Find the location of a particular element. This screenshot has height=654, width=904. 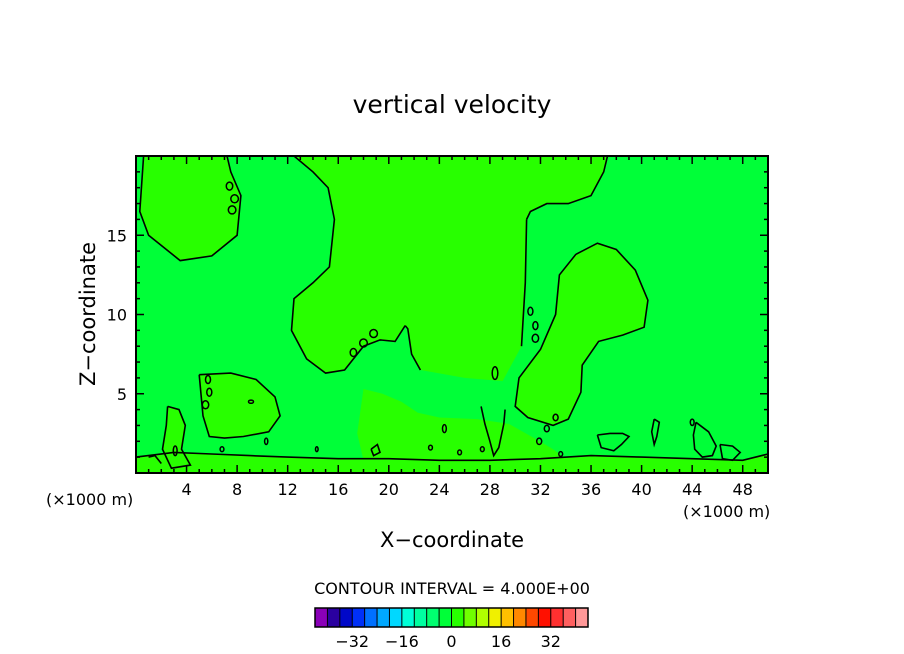

colorbar-tick-labels: −32 −16 0 16 32 is located at coordinates (448, 641).